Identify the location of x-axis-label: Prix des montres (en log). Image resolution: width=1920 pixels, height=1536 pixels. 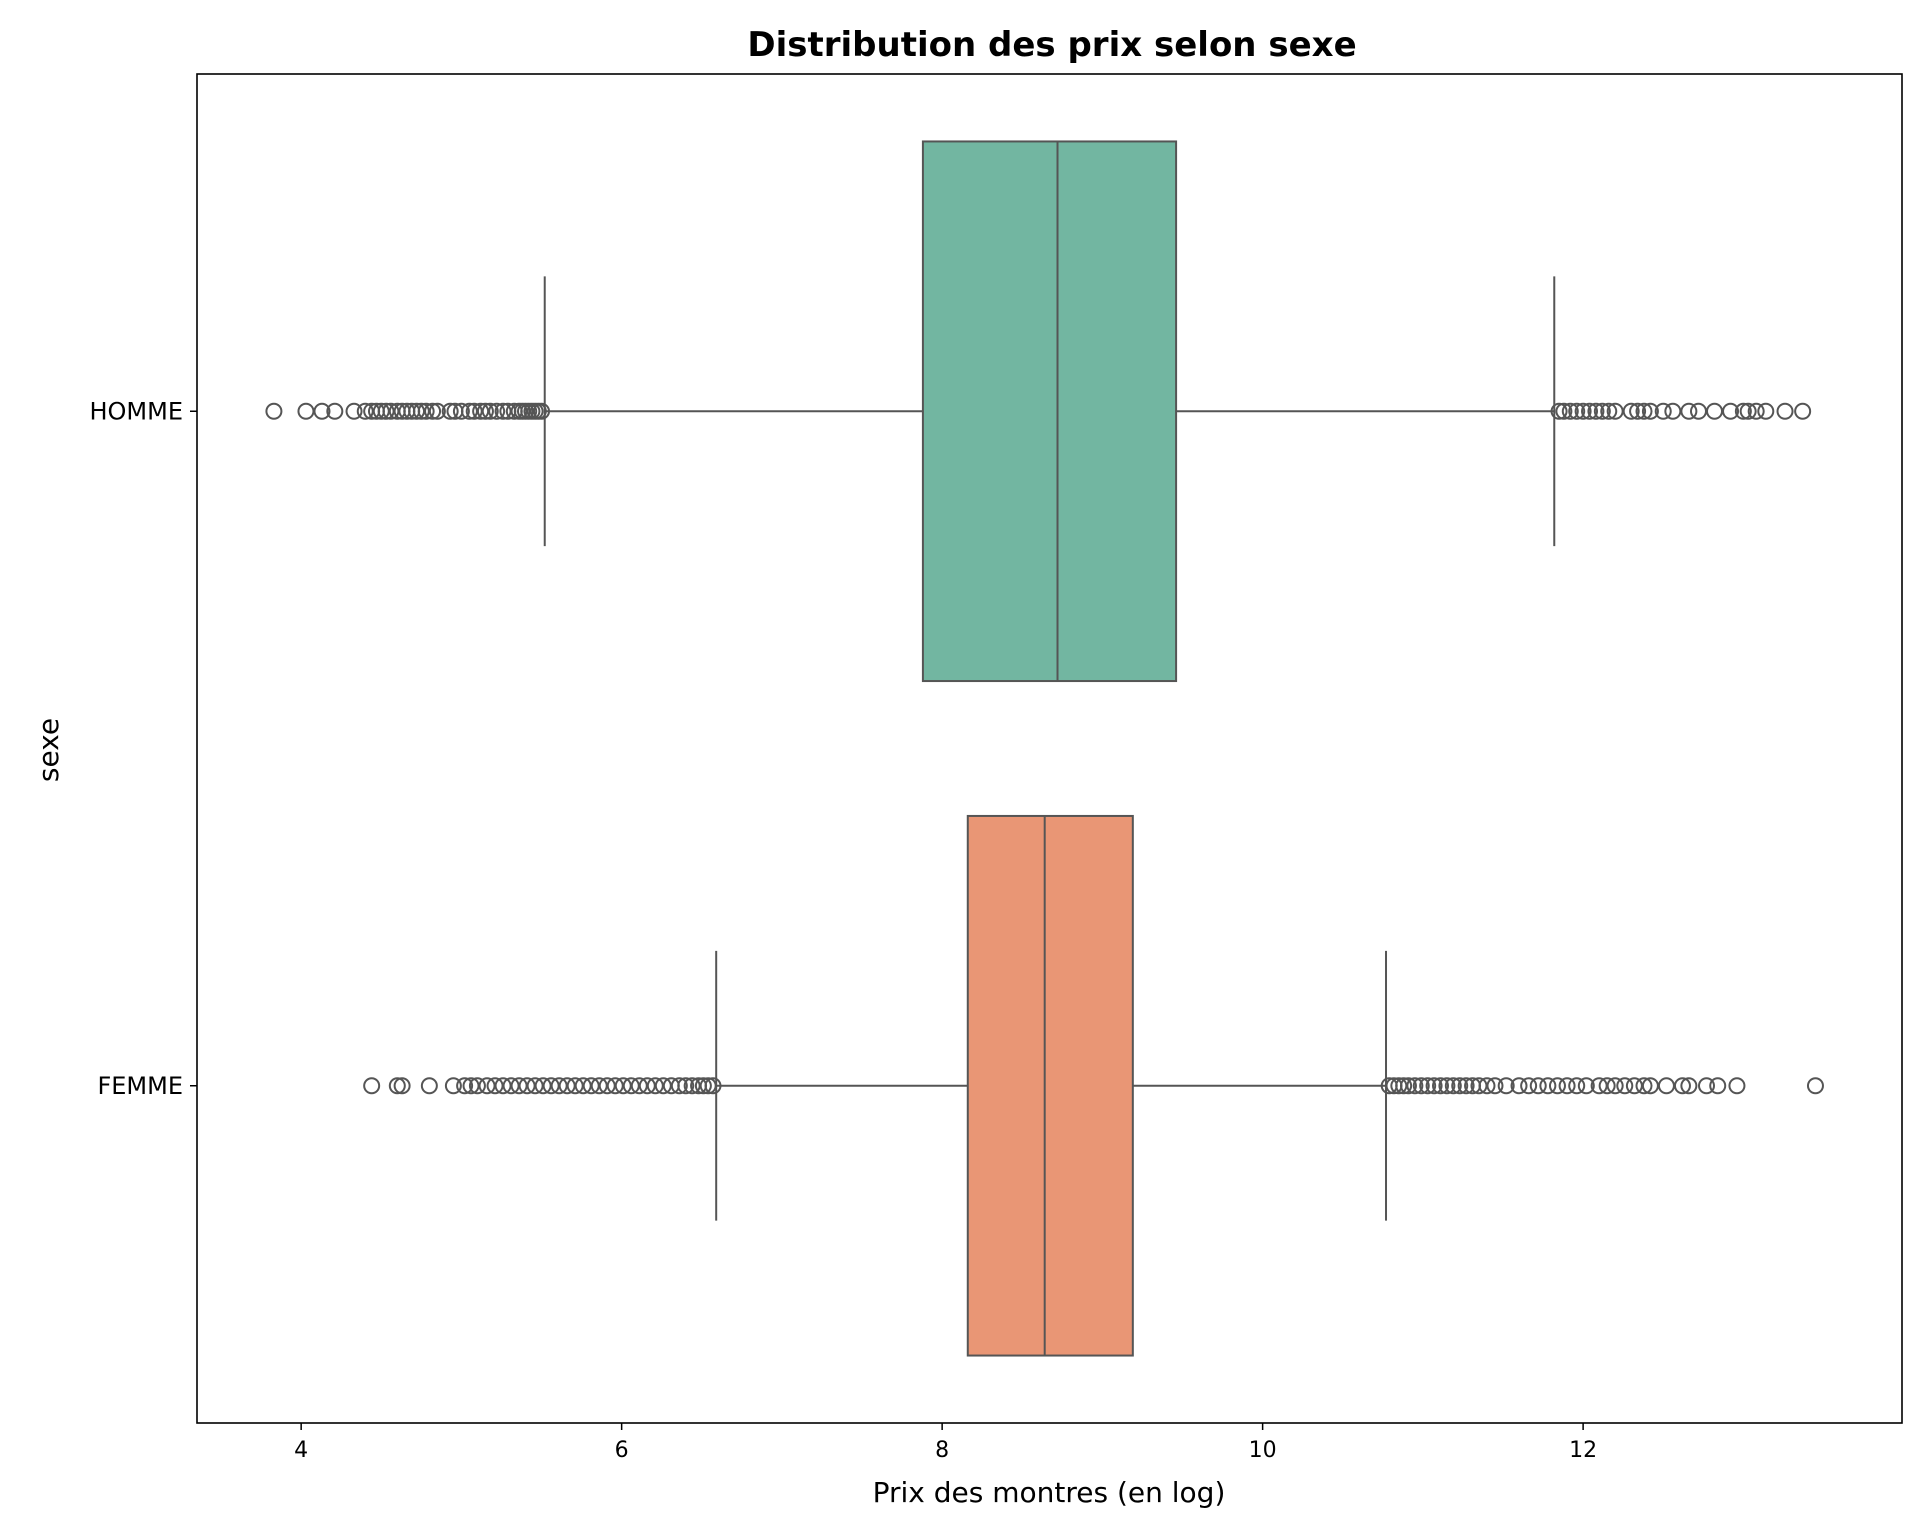
(1049, 1492).